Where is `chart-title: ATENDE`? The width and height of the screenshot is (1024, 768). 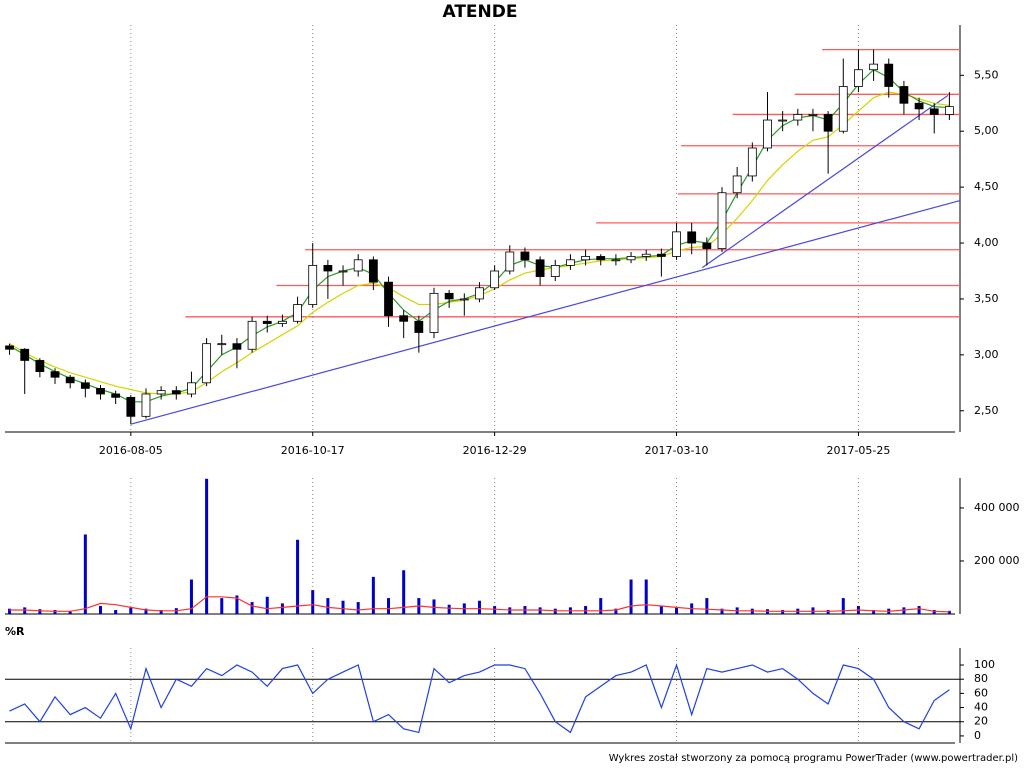
chart-title: ATENDE is located at coordinates (480, 12).